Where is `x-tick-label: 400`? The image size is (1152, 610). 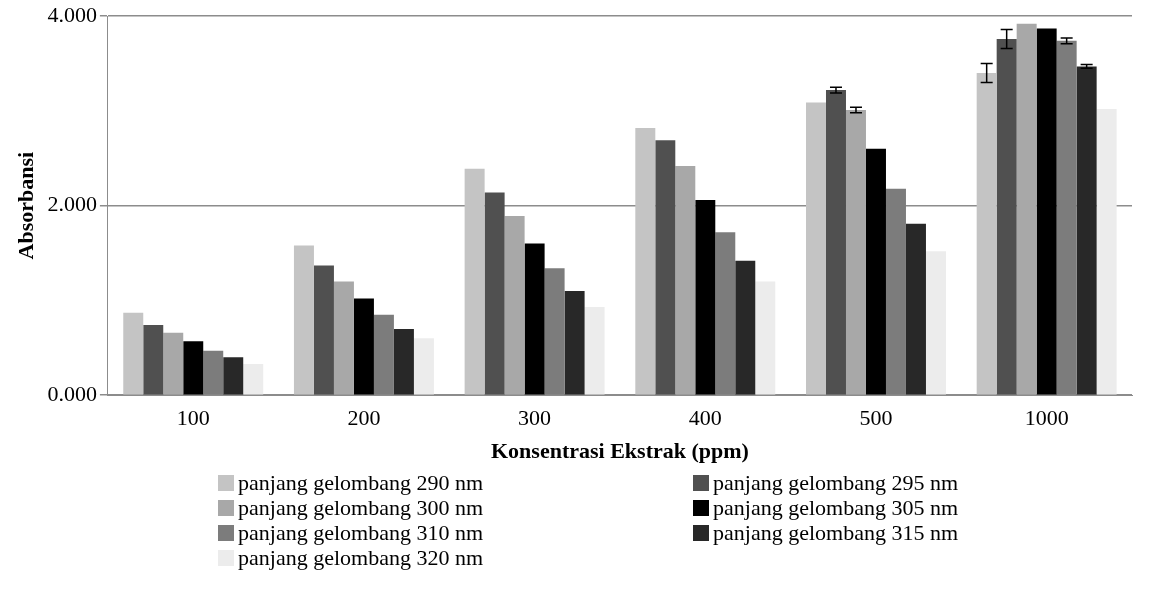 x-tick-label: 400 is located at coordinates (705, 418).